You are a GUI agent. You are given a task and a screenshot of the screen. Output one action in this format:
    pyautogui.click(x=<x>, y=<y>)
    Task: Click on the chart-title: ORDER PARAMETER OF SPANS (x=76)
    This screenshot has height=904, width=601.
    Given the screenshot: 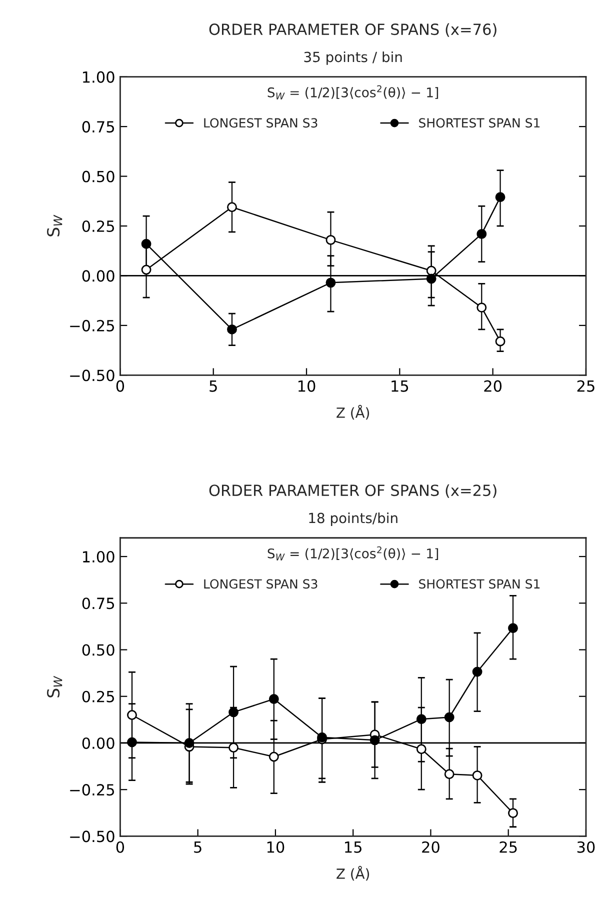 What is the action you would take?
    pyautogui.click(x=352, y=30)
    